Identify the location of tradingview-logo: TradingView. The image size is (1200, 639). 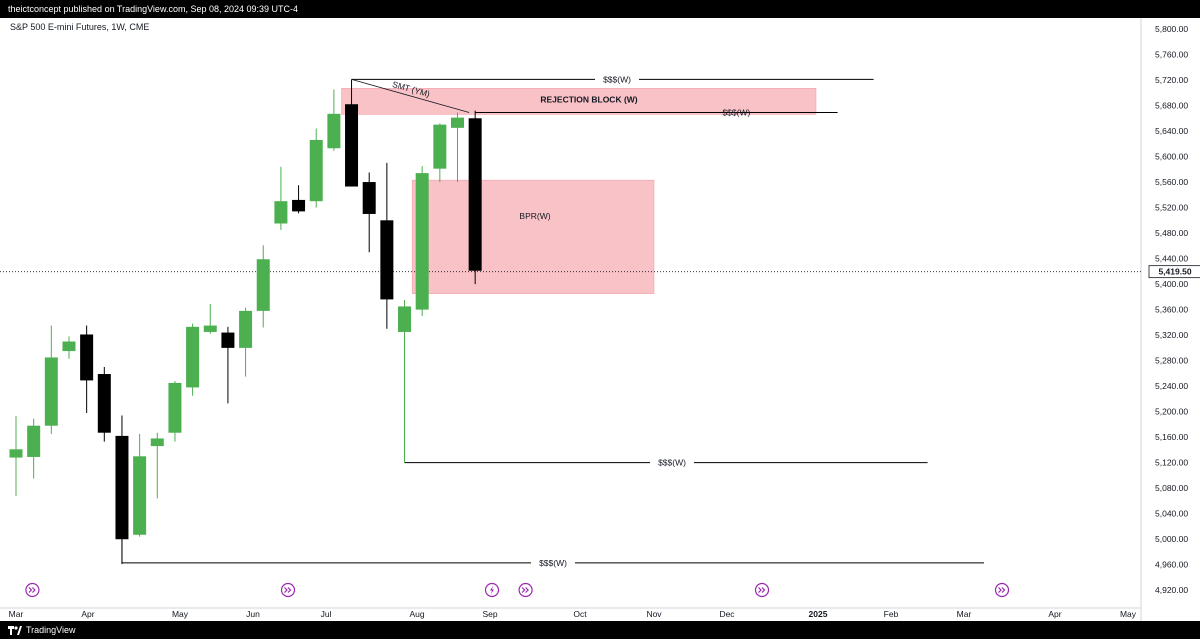
(42, 630).